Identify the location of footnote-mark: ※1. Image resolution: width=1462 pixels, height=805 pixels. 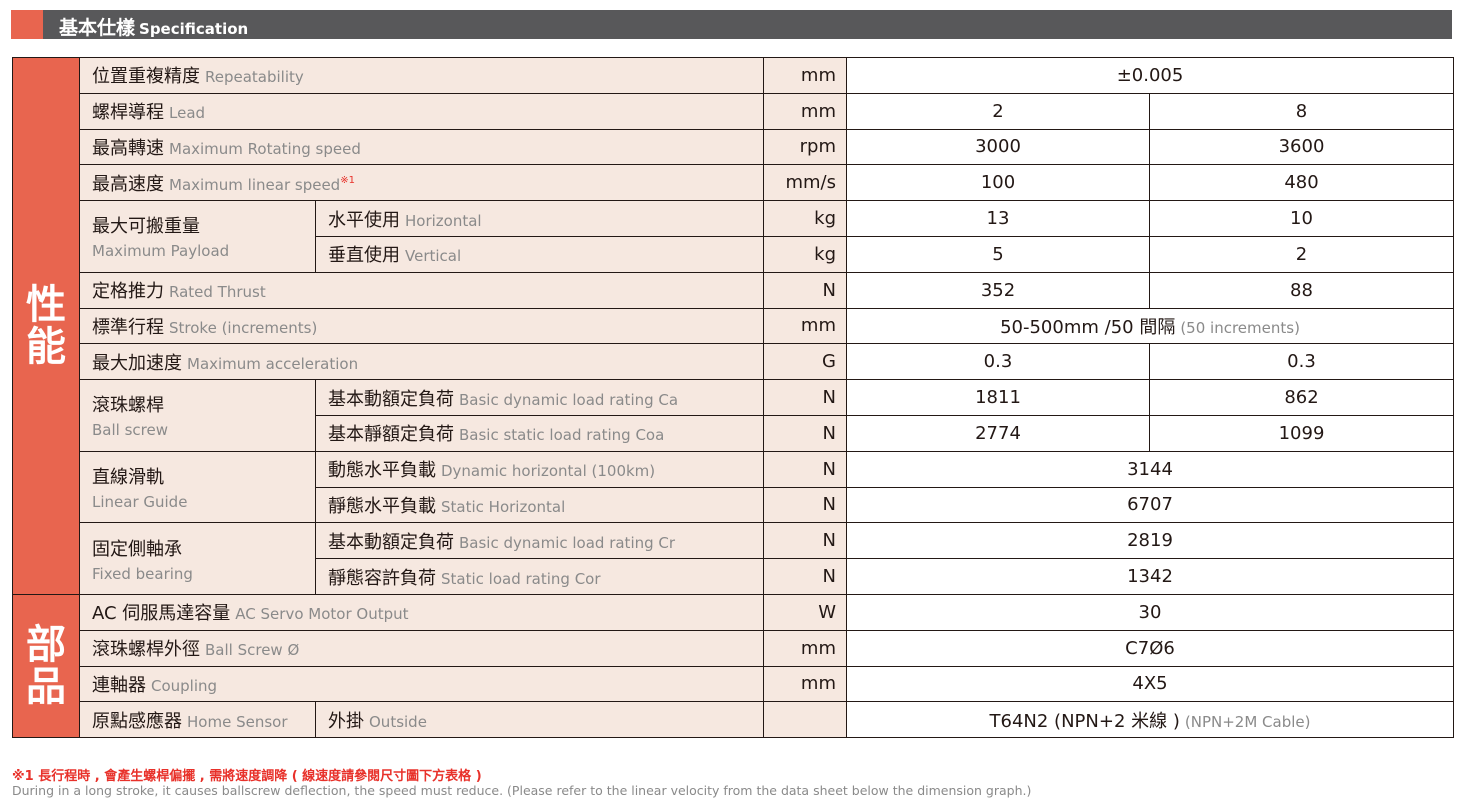
(347, 180).